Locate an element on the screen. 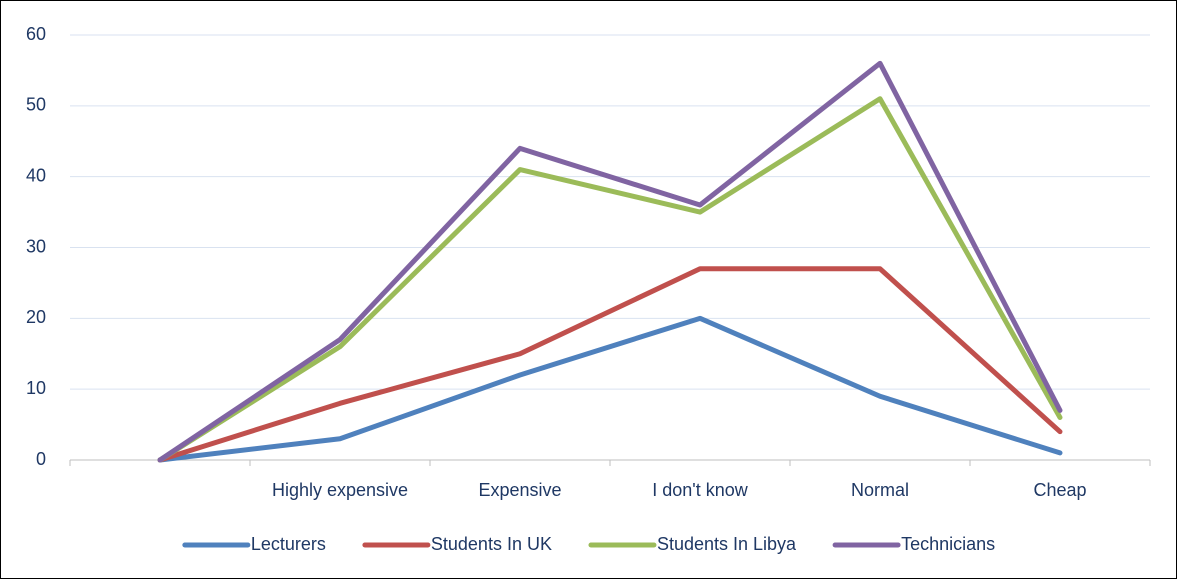 The image size is (1177, 579). y-tick-label: 10 is located at coordinates (36, 388).